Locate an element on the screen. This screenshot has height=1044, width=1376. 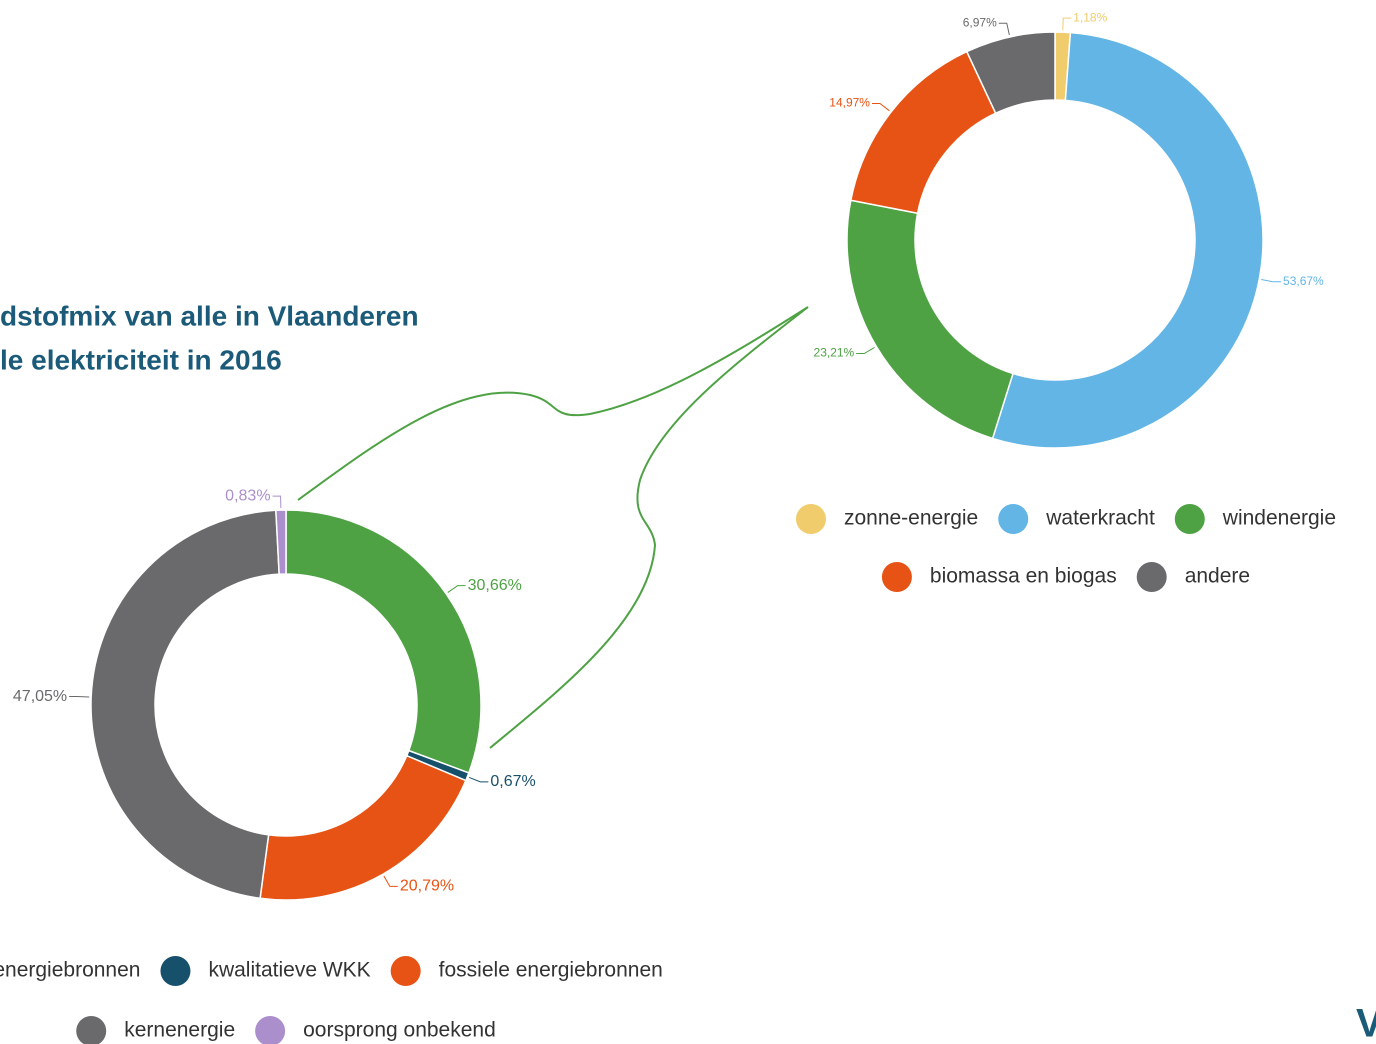
data-label: 6,97% is located at coordinates (980, 22).